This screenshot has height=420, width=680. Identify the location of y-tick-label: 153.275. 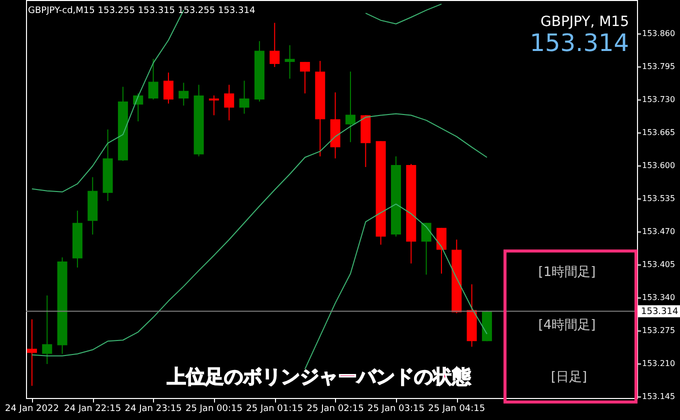
(659, 330).